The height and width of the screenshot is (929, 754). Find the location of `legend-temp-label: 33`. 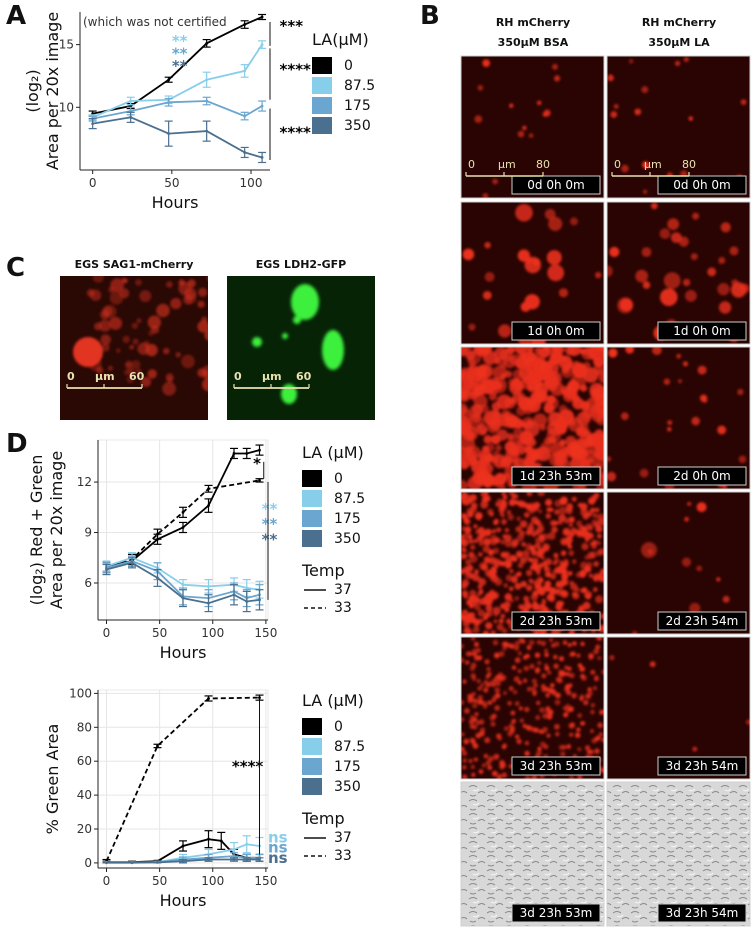

legend-temp-label: 33 is located at coordinates (343, 608).